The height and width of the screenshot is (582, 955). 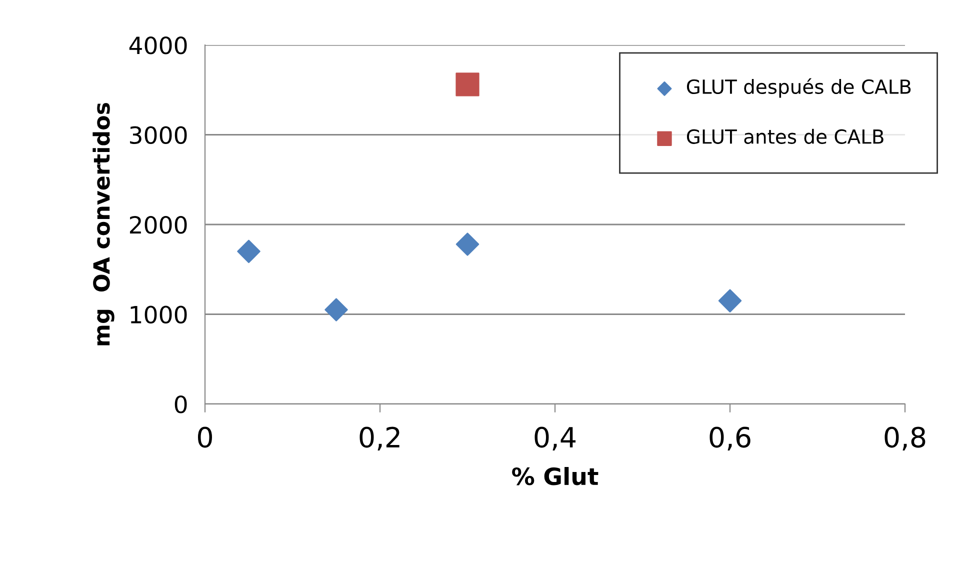 What do you see at coordinates (555, 476) in the screenshot?
I see `x-axis-title: % Glut` at bounding box center [555, 476].